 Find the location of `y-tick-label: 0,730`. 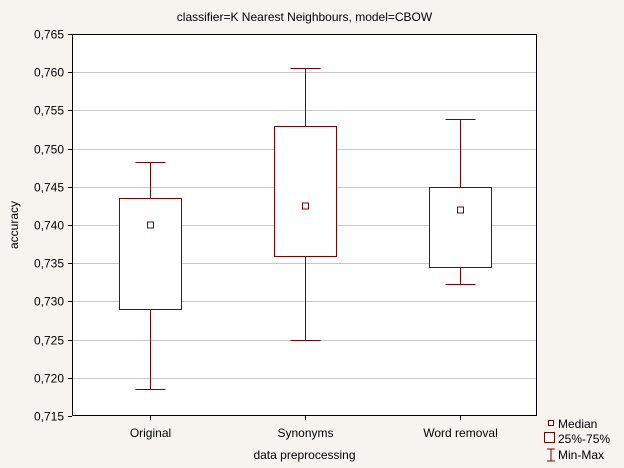

y-tick-label: 0,730 is located at coordinates (49, 302).